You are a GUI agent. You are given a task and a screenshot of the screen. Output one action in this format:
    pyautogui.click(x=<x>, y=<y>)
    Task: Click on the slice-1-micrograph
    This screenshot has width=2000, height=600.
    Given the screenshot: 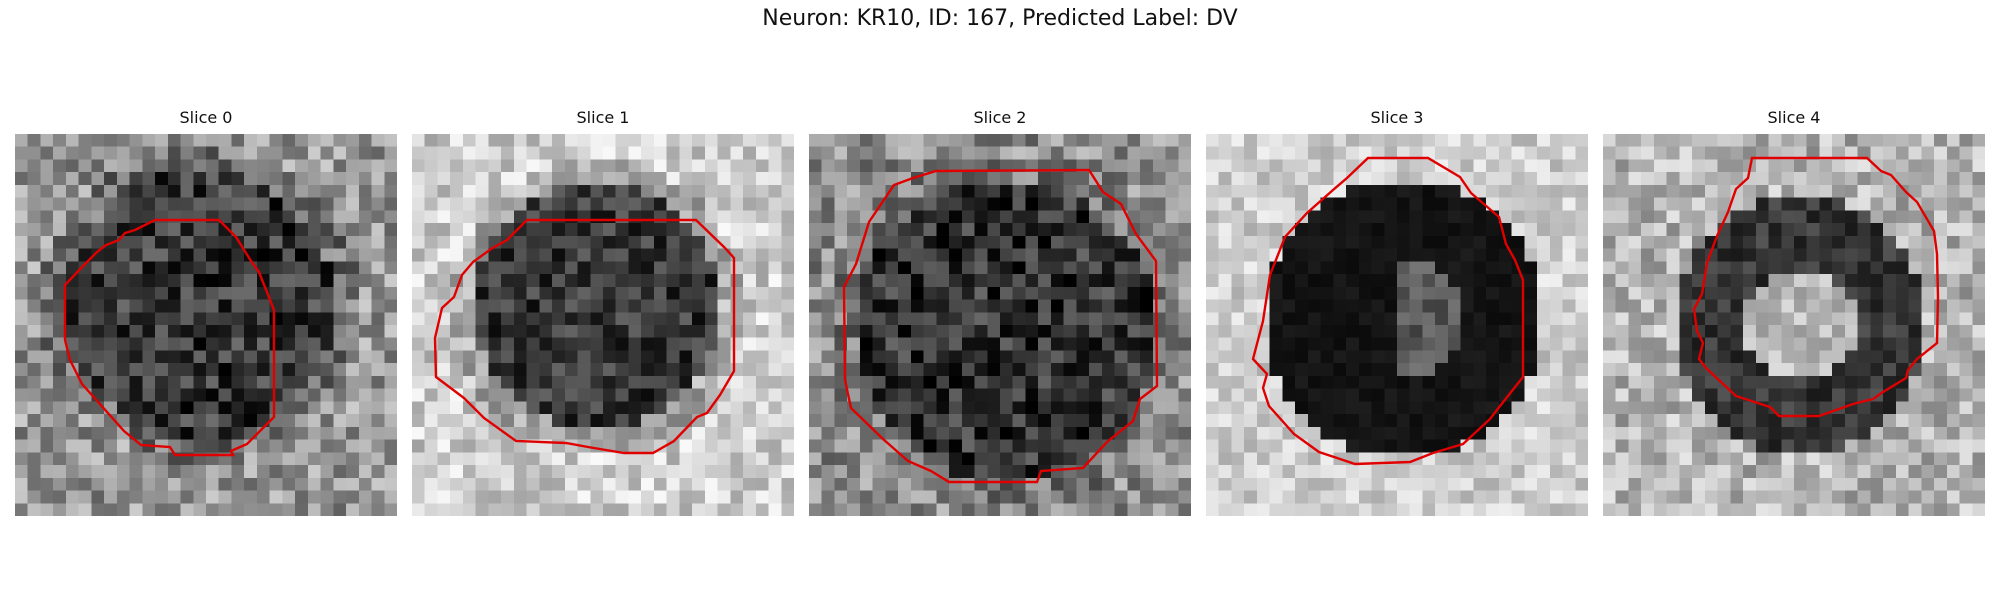 What is the action you would take?
    pyautogui.click(x=603, y=325)
    